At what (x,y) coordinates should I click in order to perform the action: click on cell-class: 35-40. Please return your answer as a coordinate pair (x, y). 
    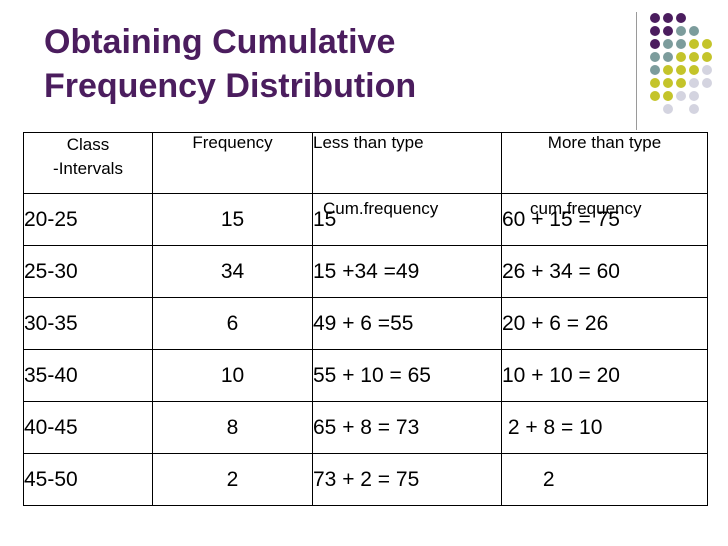
    Looking at the image, I should click on (88, 375).